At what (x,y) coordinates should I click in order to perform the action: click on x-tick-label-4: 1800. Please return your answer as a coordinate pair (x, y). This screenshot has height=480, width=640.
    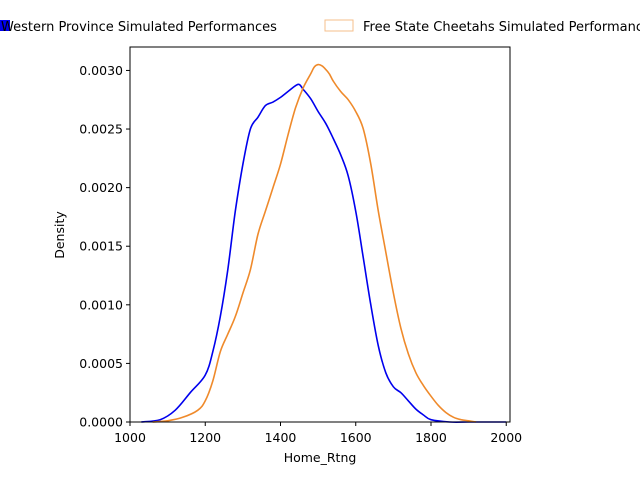
    Looking at the image, I should click on (431, 437).